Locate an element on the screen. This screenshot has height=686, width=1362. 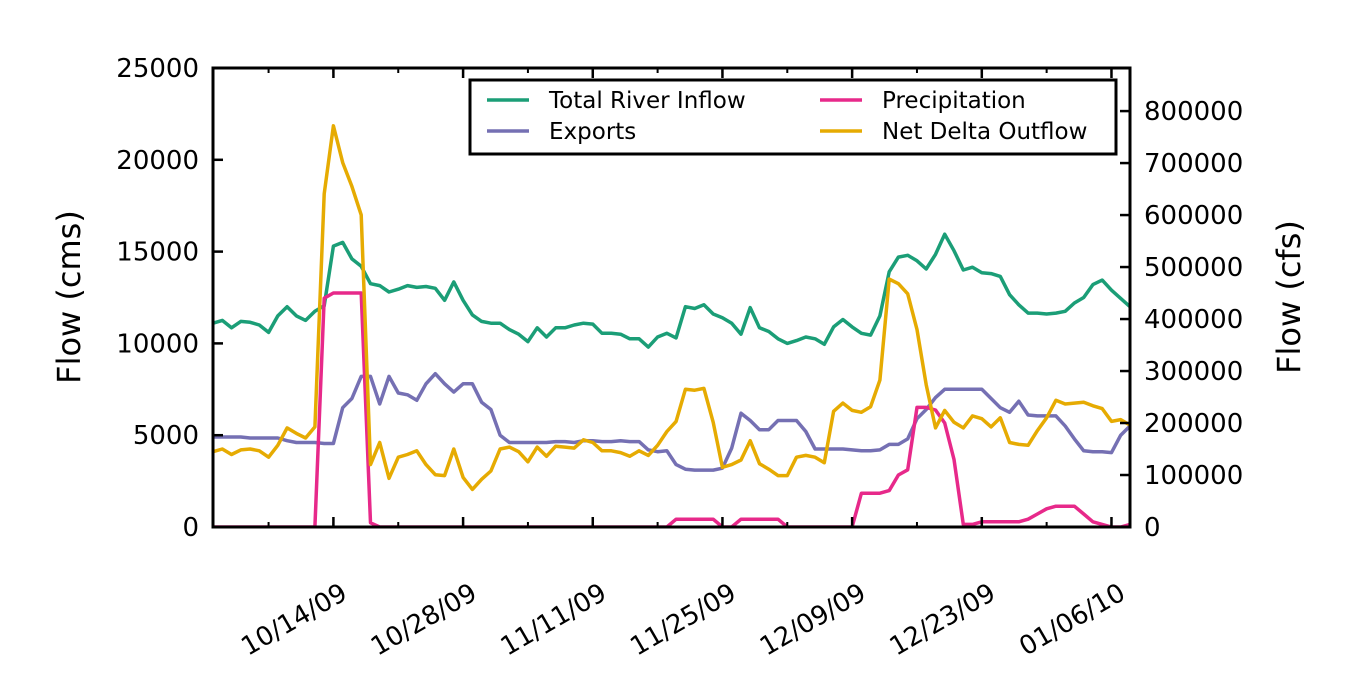
series-line-exports is located at coordinates (671, 421).